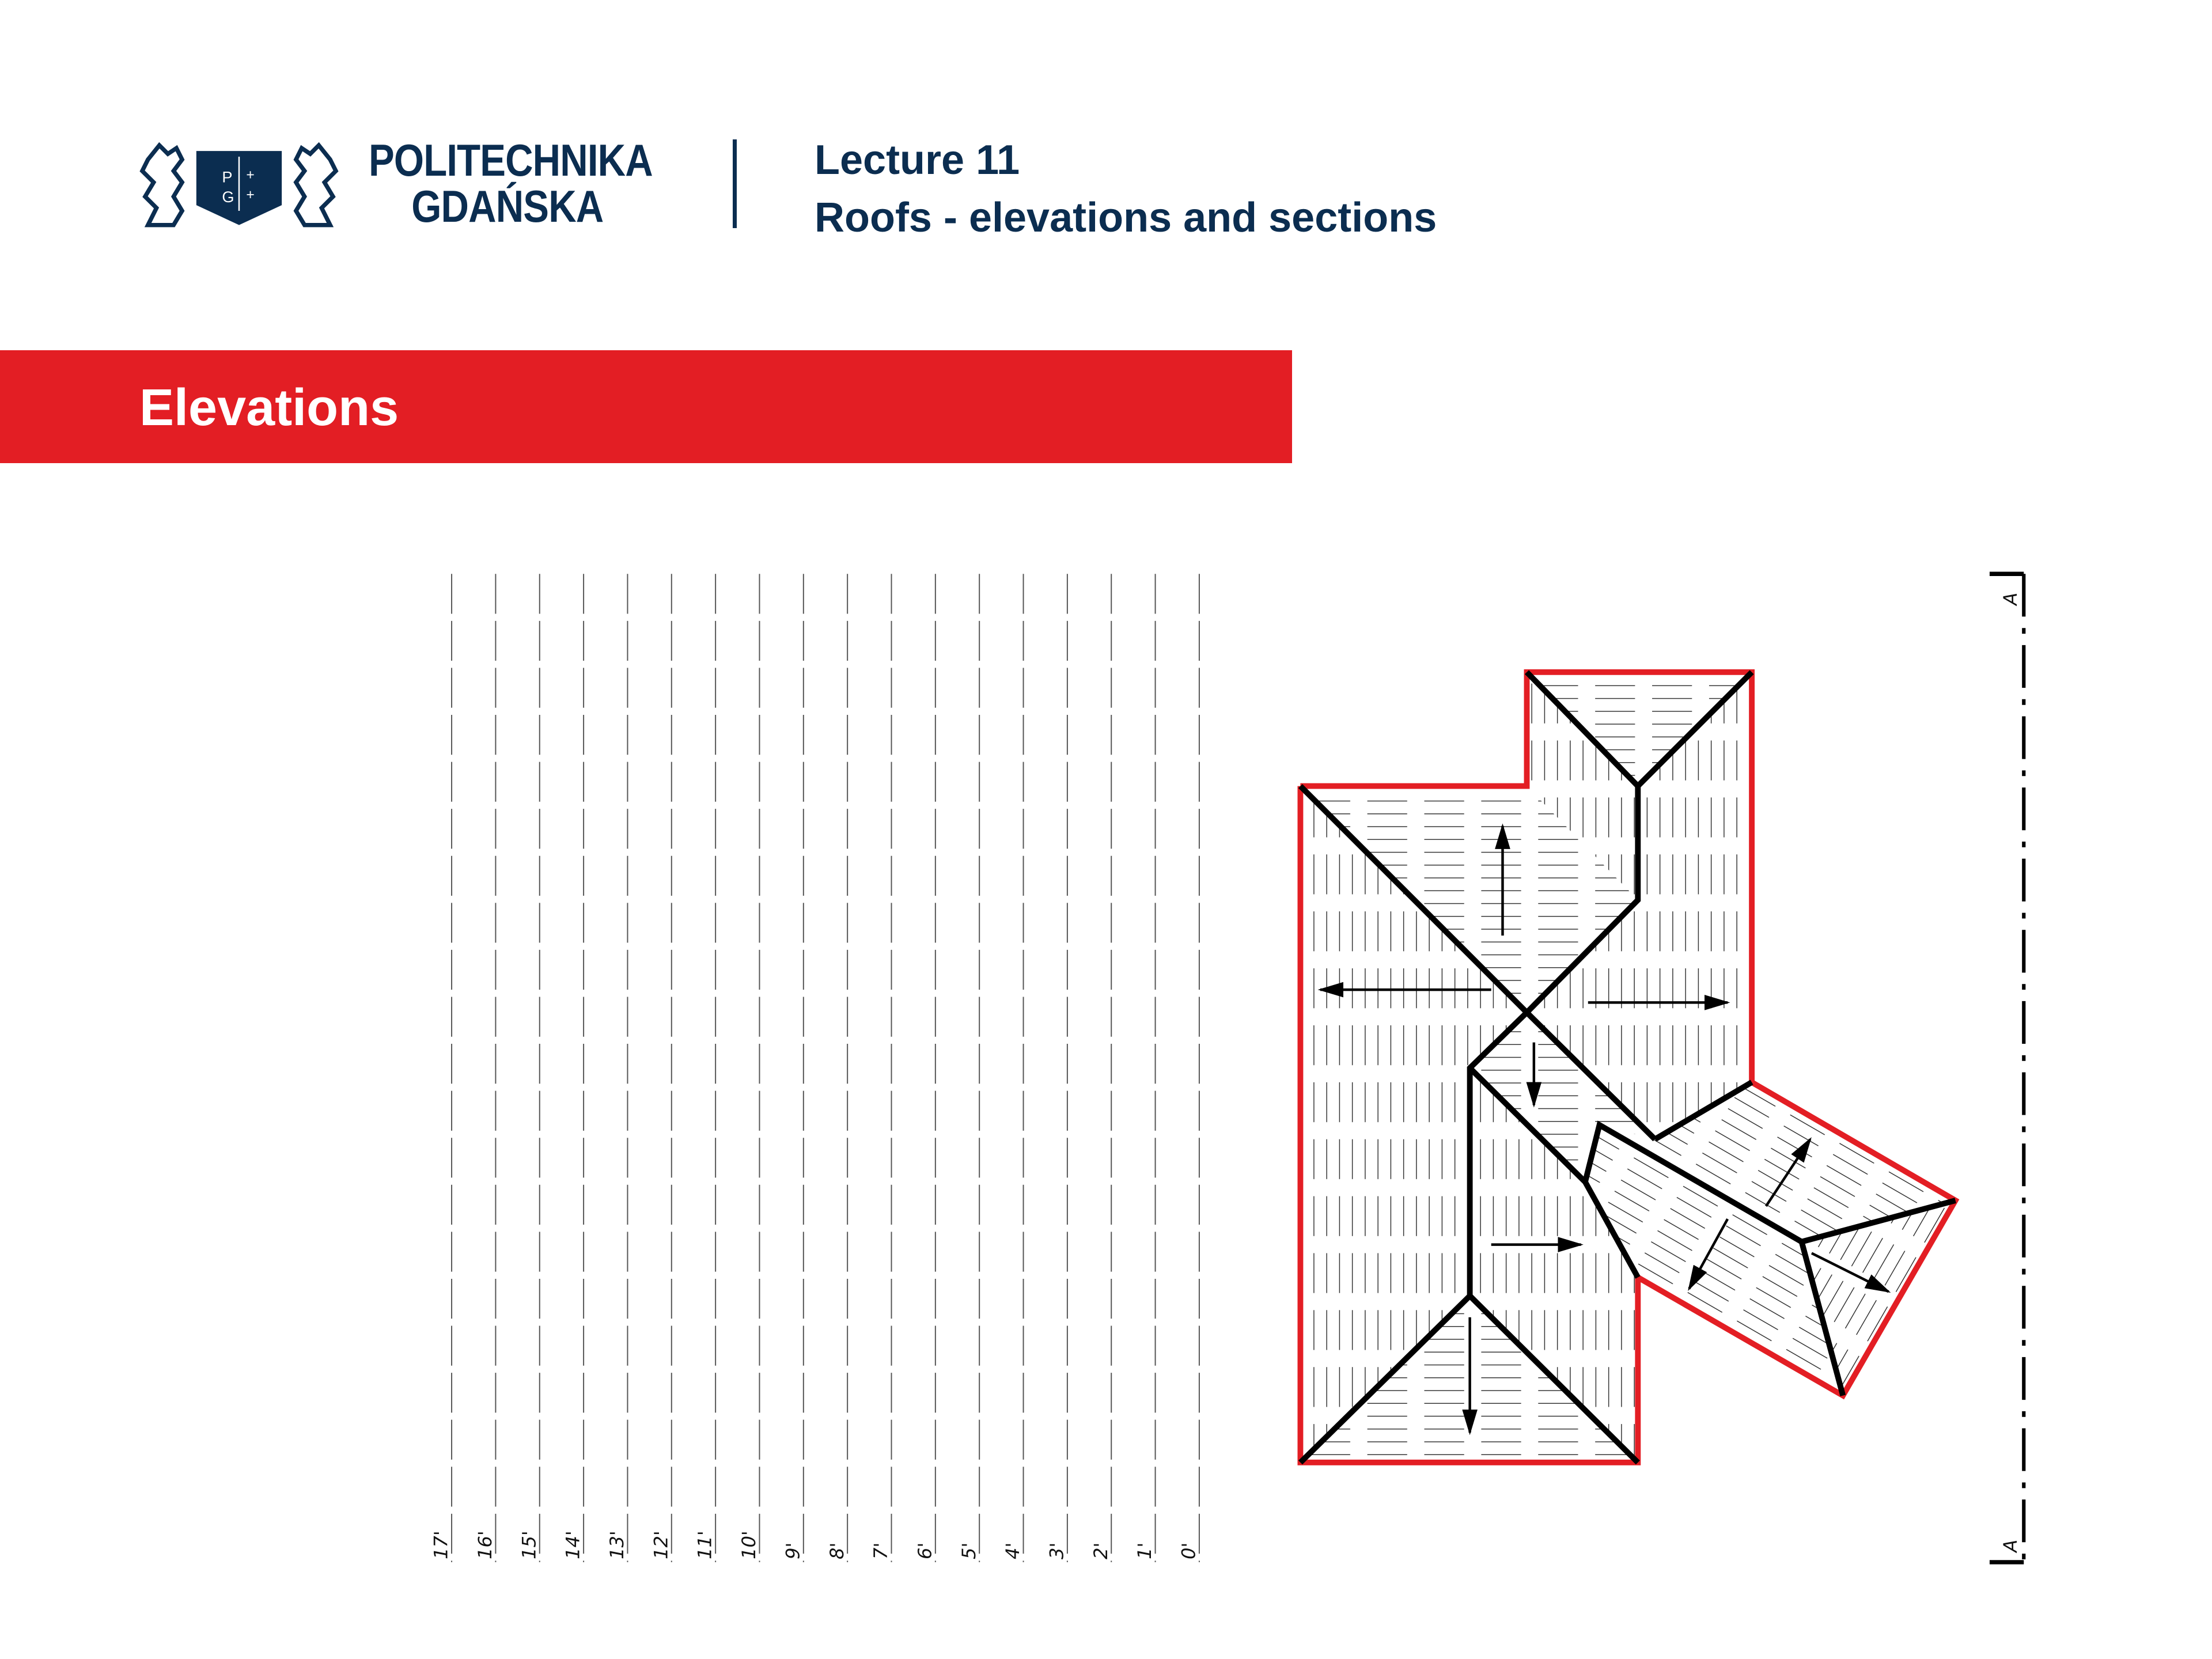 Image resolution: width=2212 pixels, height=1659 pixels. Describe the element at coordinates (1878, 1298) in the screenshot. I see `roof-face-wing-end` at that location.